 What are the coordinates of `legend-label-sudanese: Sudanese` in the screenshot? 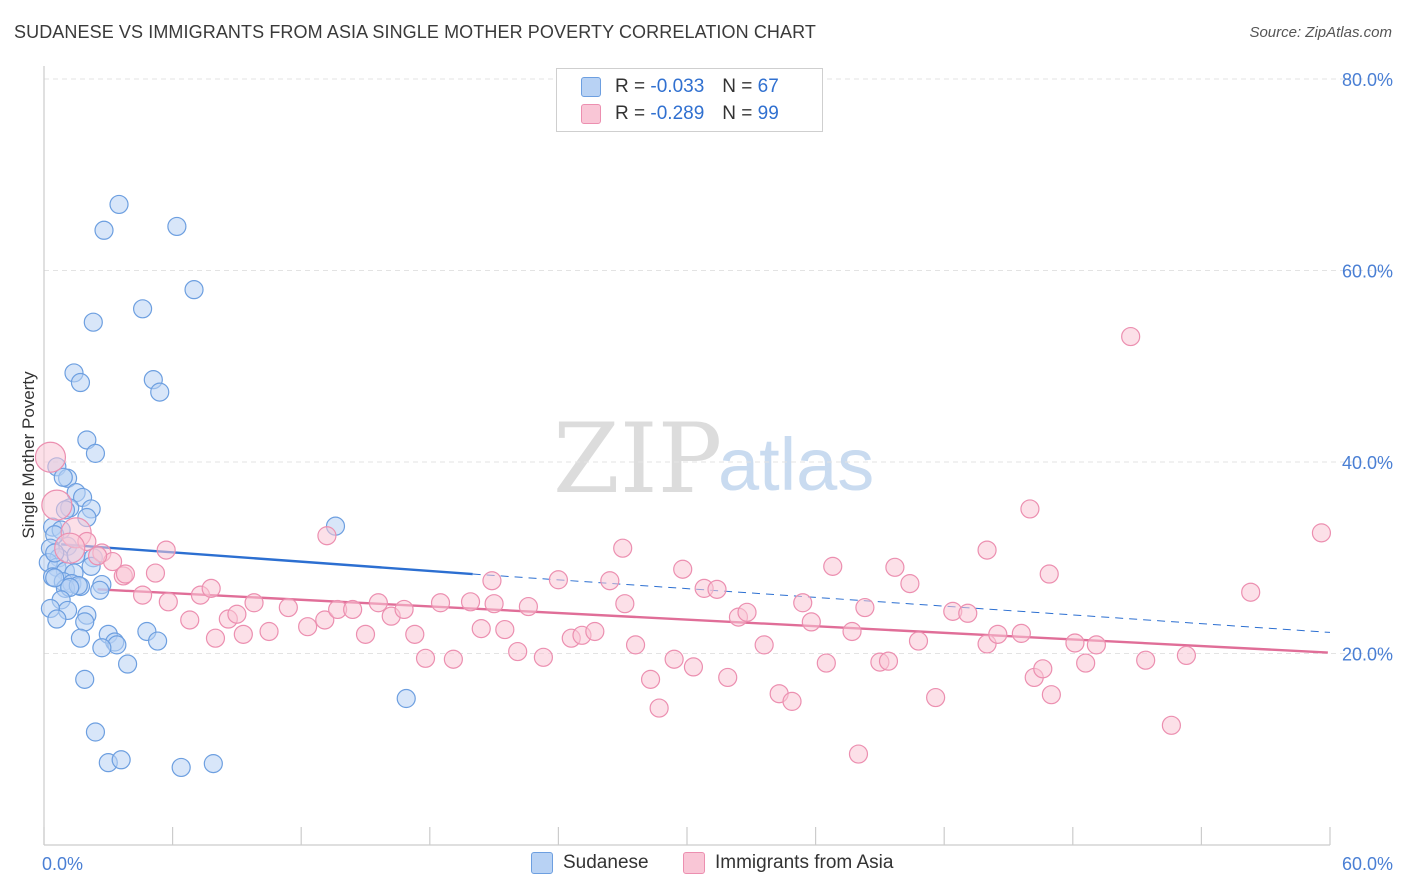 It's located at (606, 862).